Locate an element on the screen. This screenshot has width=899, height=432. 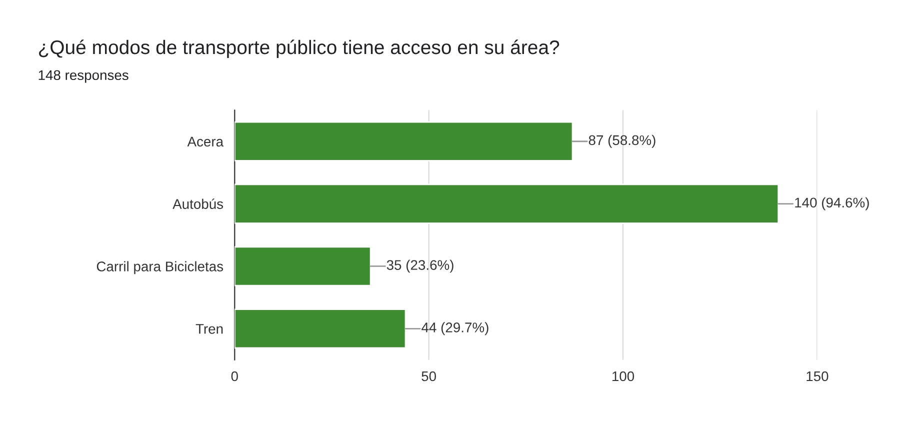
x-tick-label: 100 is located at coordinates (623, 376).